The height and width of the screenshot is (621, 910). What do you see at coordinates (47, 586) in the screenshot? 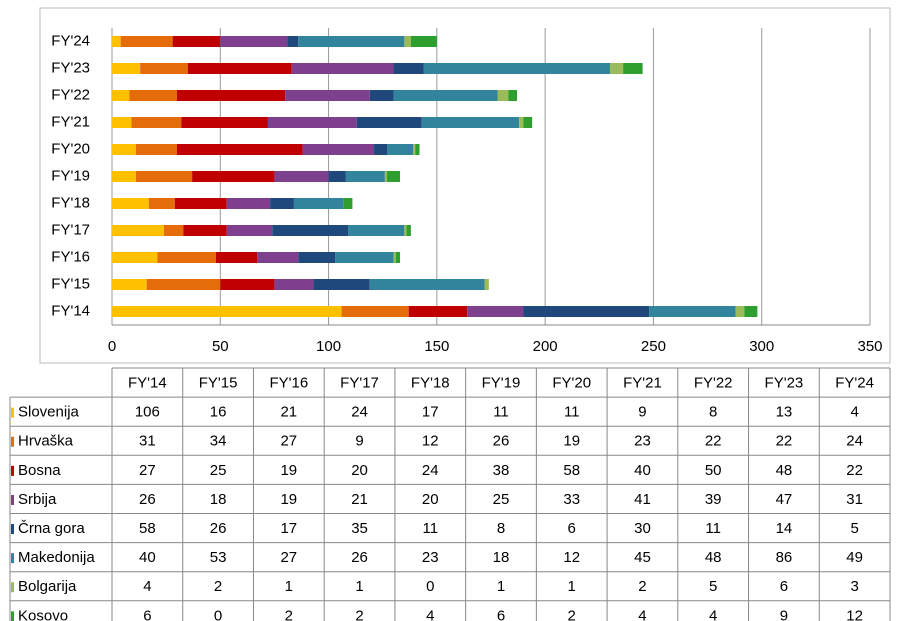
I see `legend-label: Bolgarija` at bounding box center [47, 586].